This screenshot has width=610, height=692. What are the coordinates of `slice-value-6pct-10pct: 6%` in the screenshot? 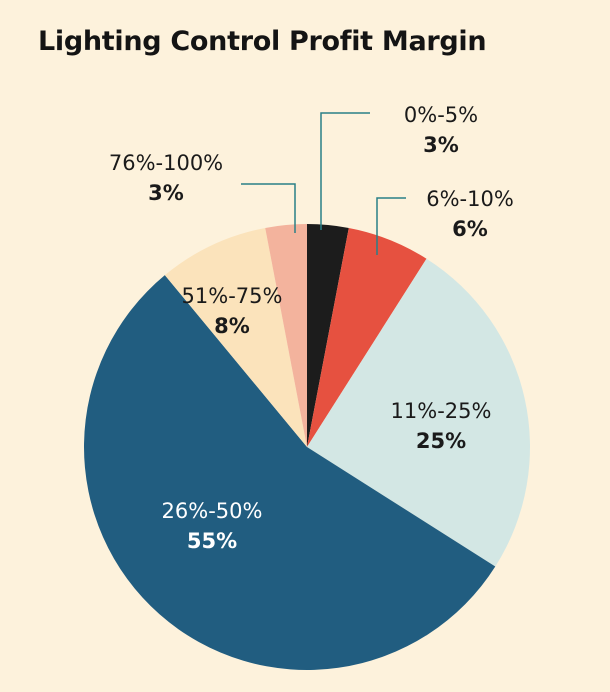 It's located at (470, 229).